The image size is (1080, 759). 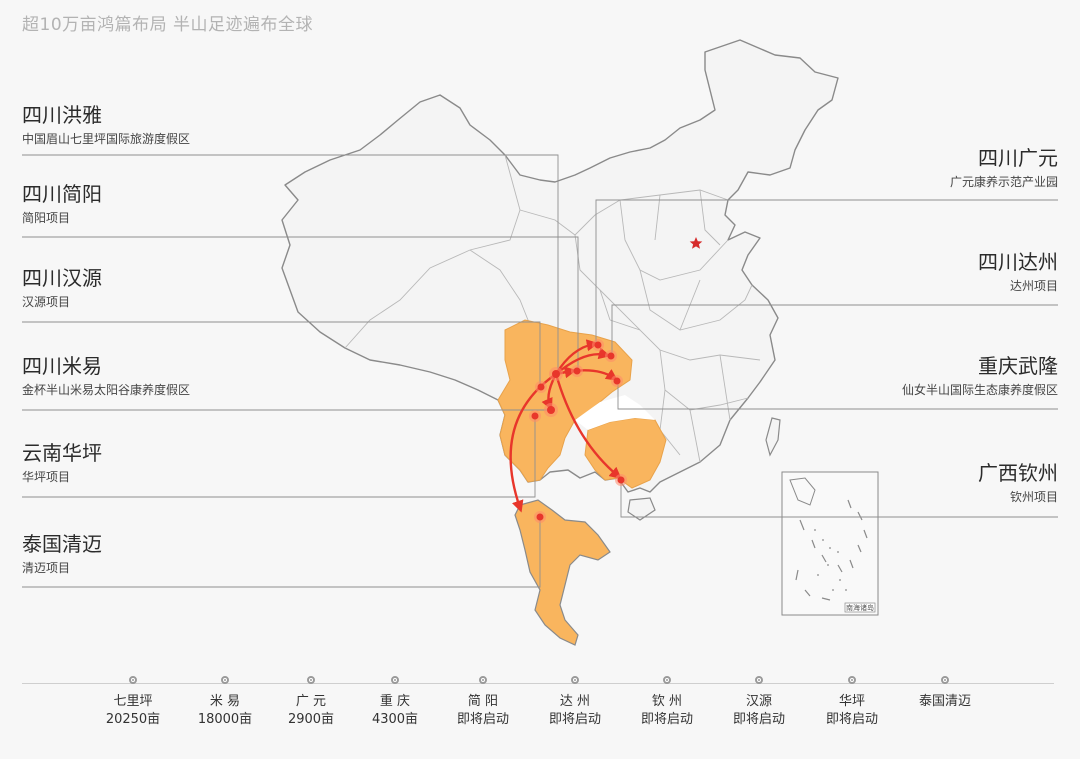 I want to click on timeline-name: 钦 州, so click(x=667, y=701).